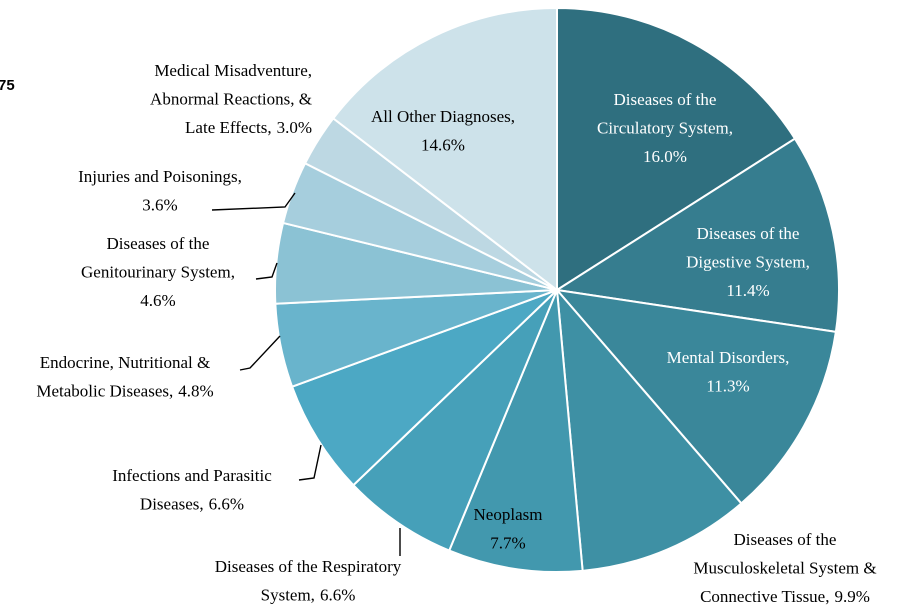 The image size is (904, 609). I want to click on label-line: Late Effects,, so click(228, 127).